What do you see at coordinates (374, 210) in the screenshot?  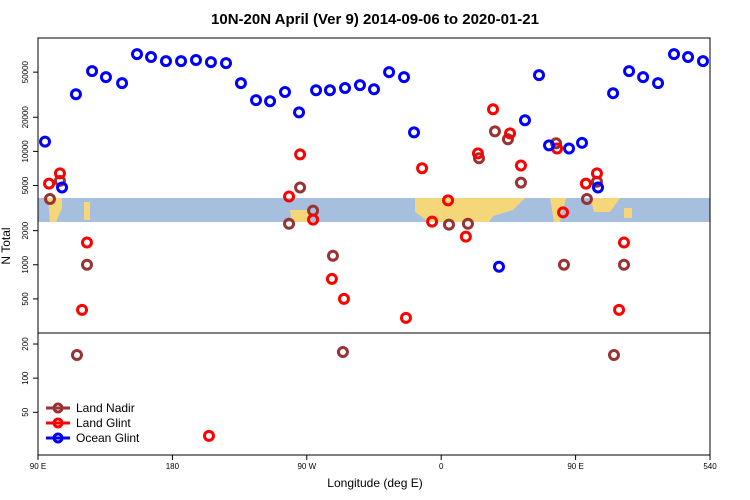 I see `map-strip` at bounding box center [374, 210].